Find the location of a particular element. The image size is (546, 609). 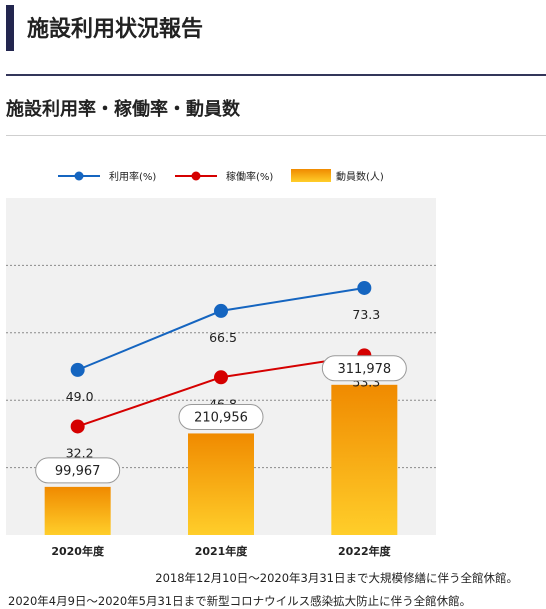

legend-label: 稼働率(%) is located at coordinates (249, 176).